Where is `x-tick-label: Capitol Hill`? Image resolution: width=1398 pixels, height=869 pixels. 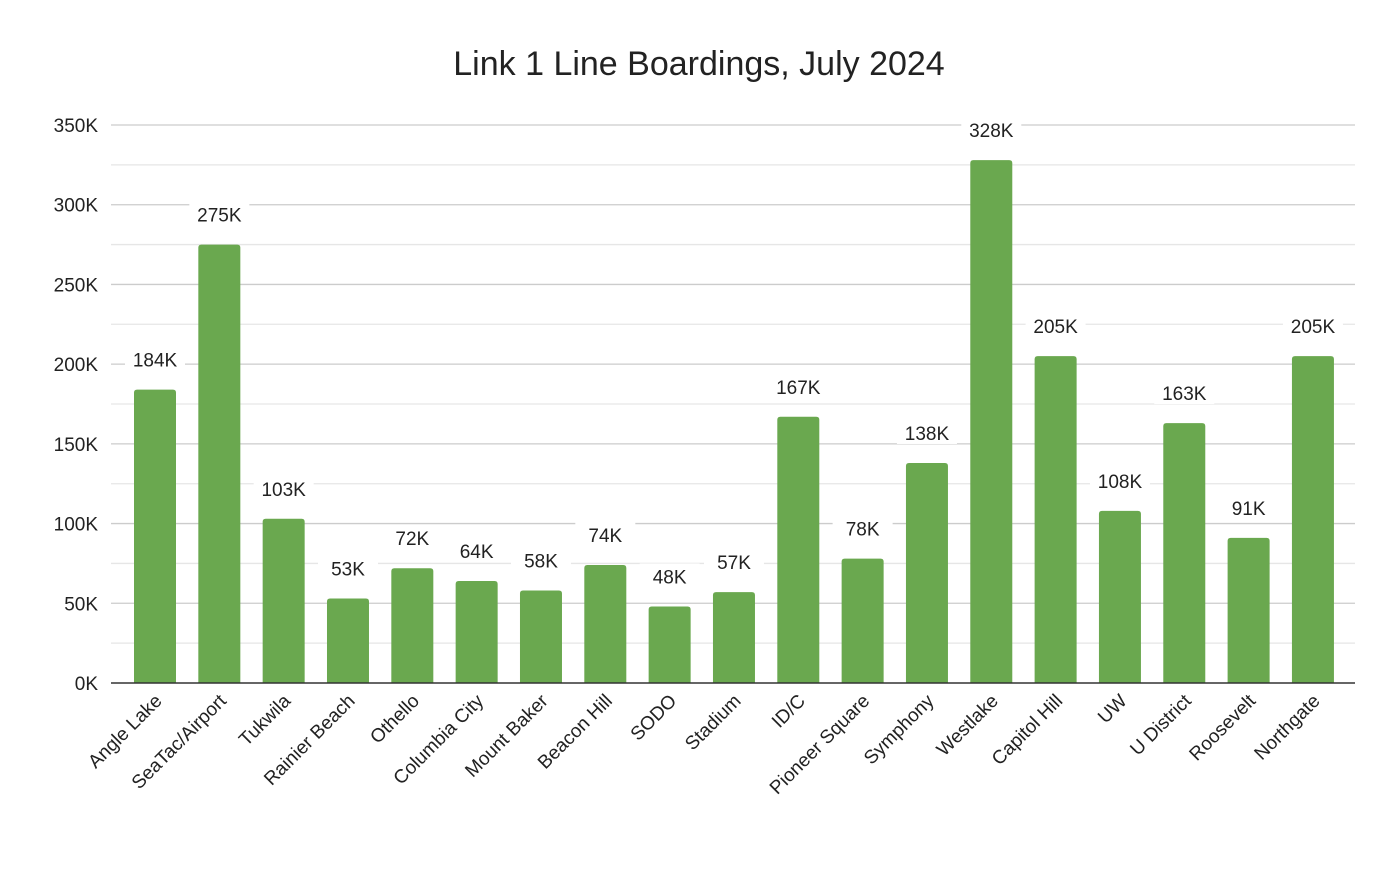 x-tick-label: Capitol Hill is located at coordinates (1027, 730).